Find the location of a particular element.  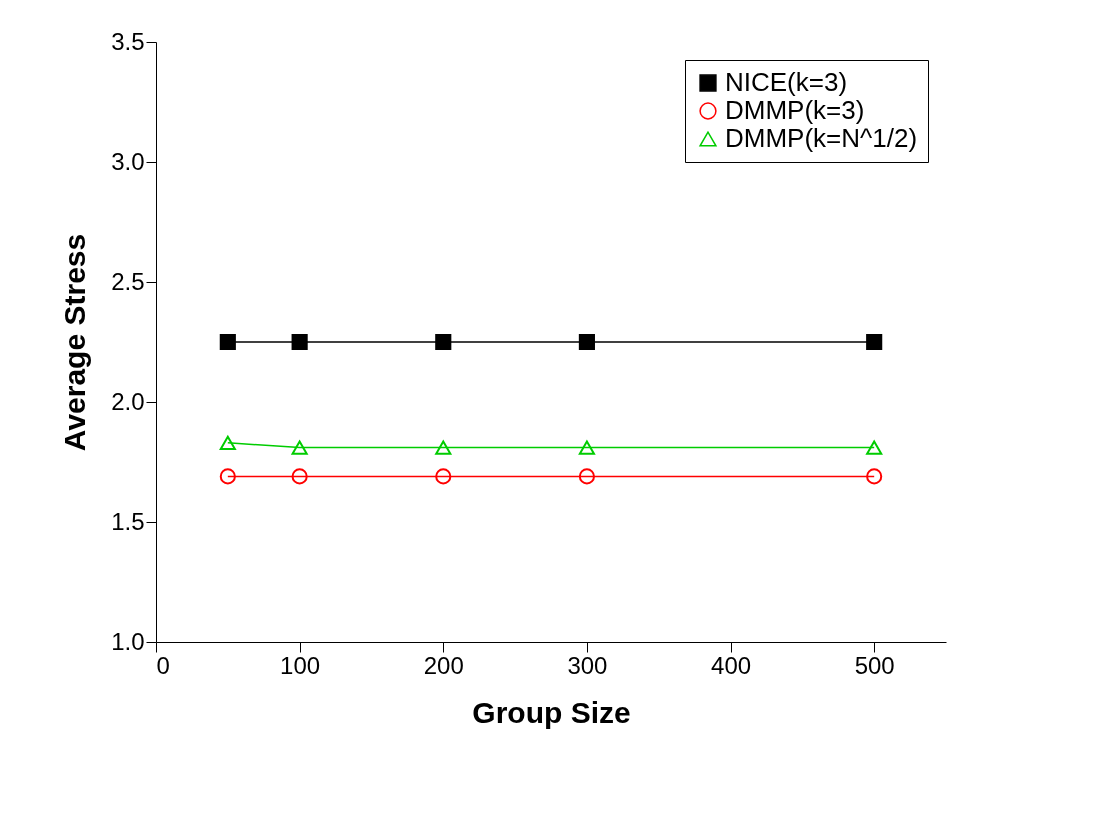

x-tick-label: 200 is located at coordinates (443, 665).